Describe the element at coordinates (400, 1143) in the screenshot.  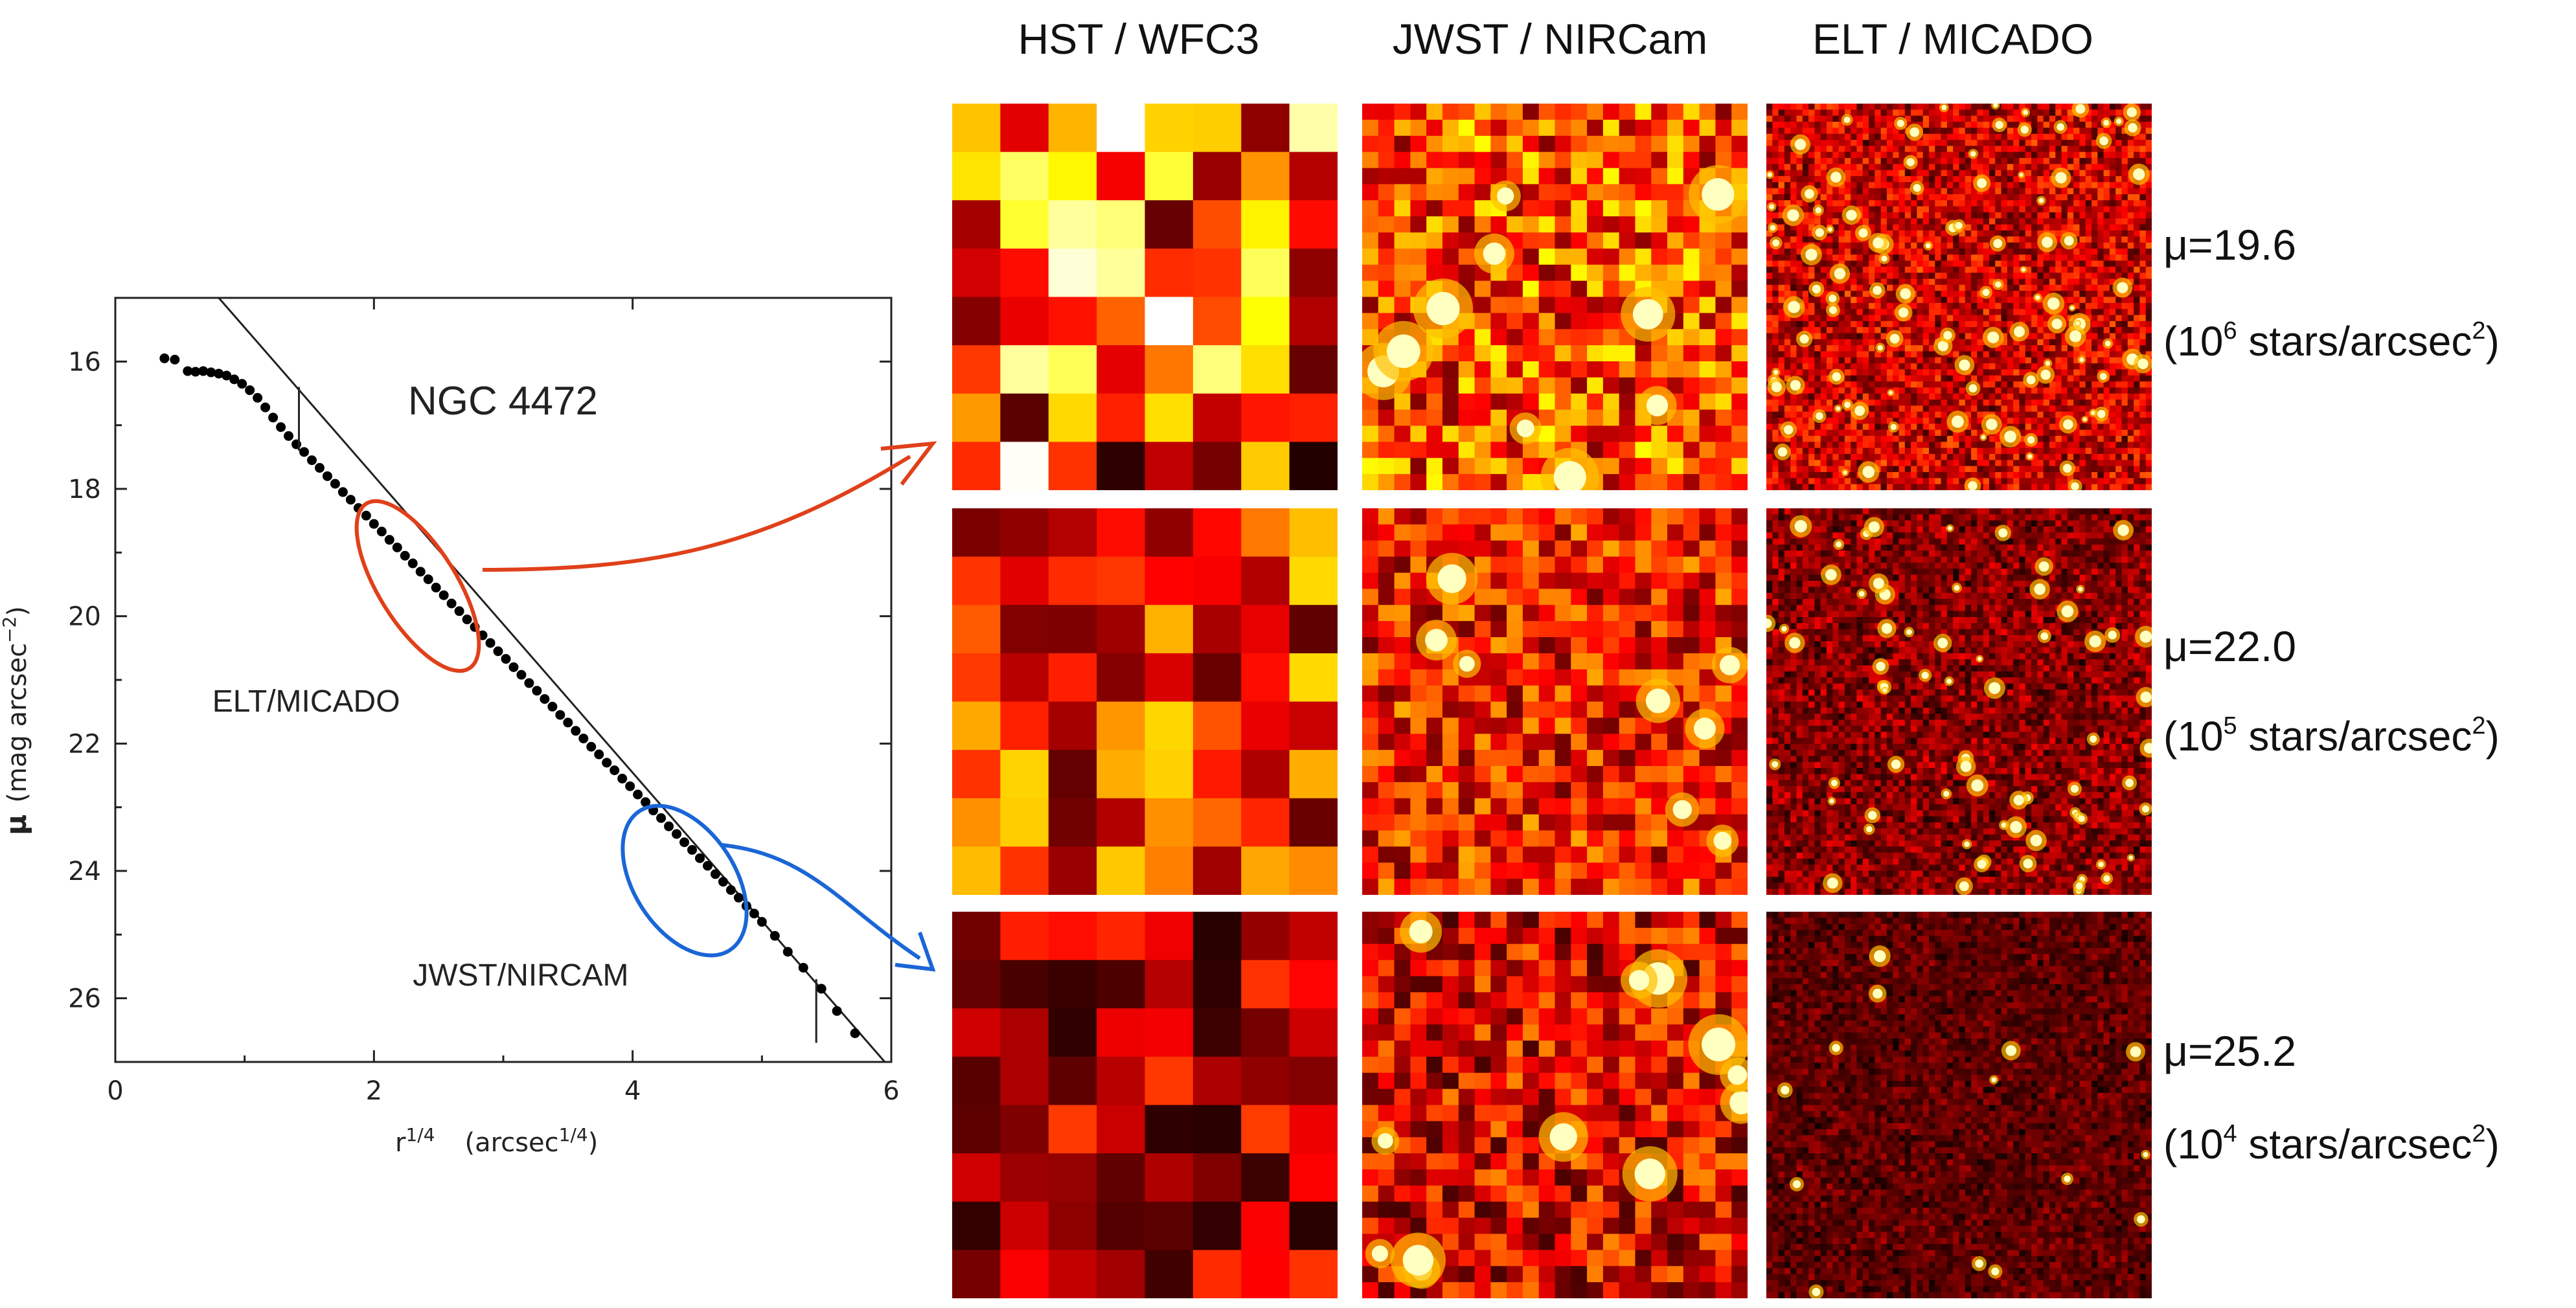
I see `x-axis-label-base: r` at that location.